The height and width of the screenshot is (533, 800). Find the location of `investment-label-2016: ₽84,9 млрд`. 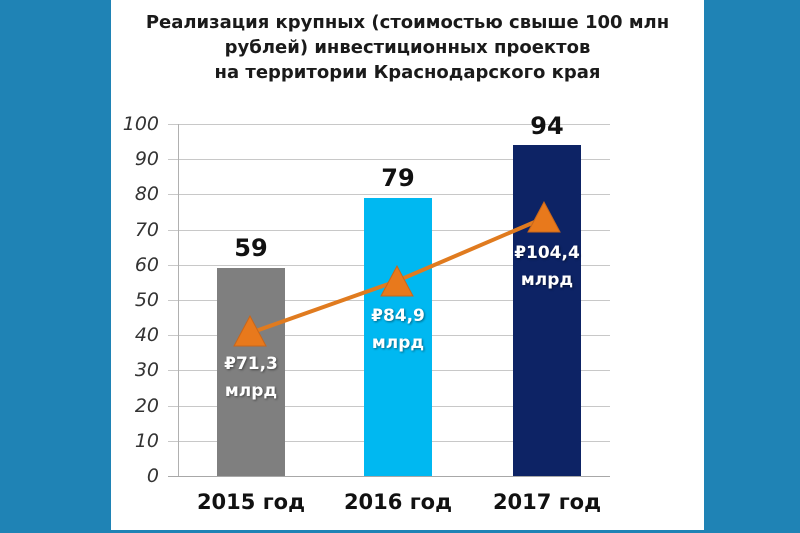

investment-label-2016: ₽84,9 млрд is located at coordinates (398, 330).